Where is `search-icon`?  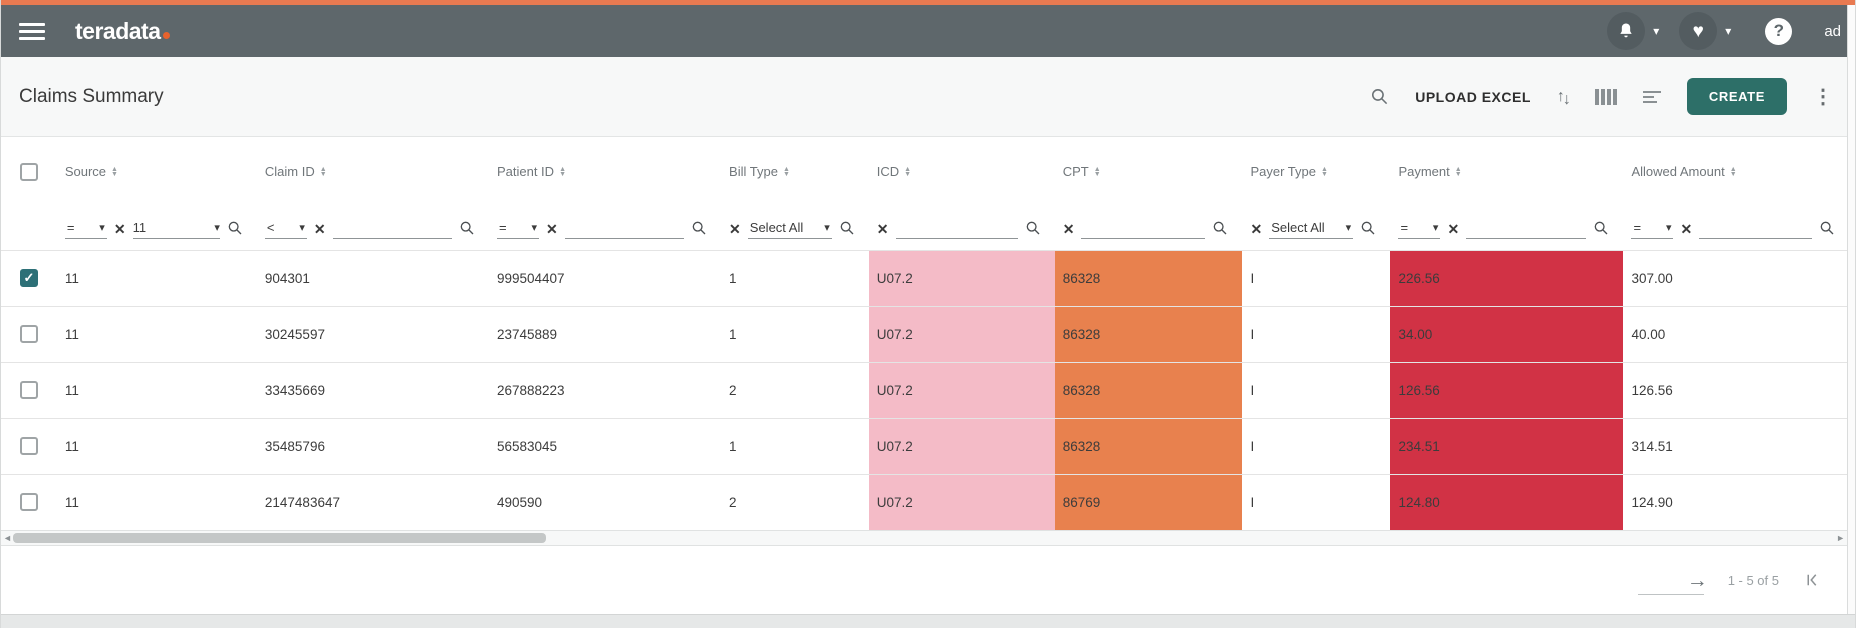
search-icon is located at coordinates (1379, 96).